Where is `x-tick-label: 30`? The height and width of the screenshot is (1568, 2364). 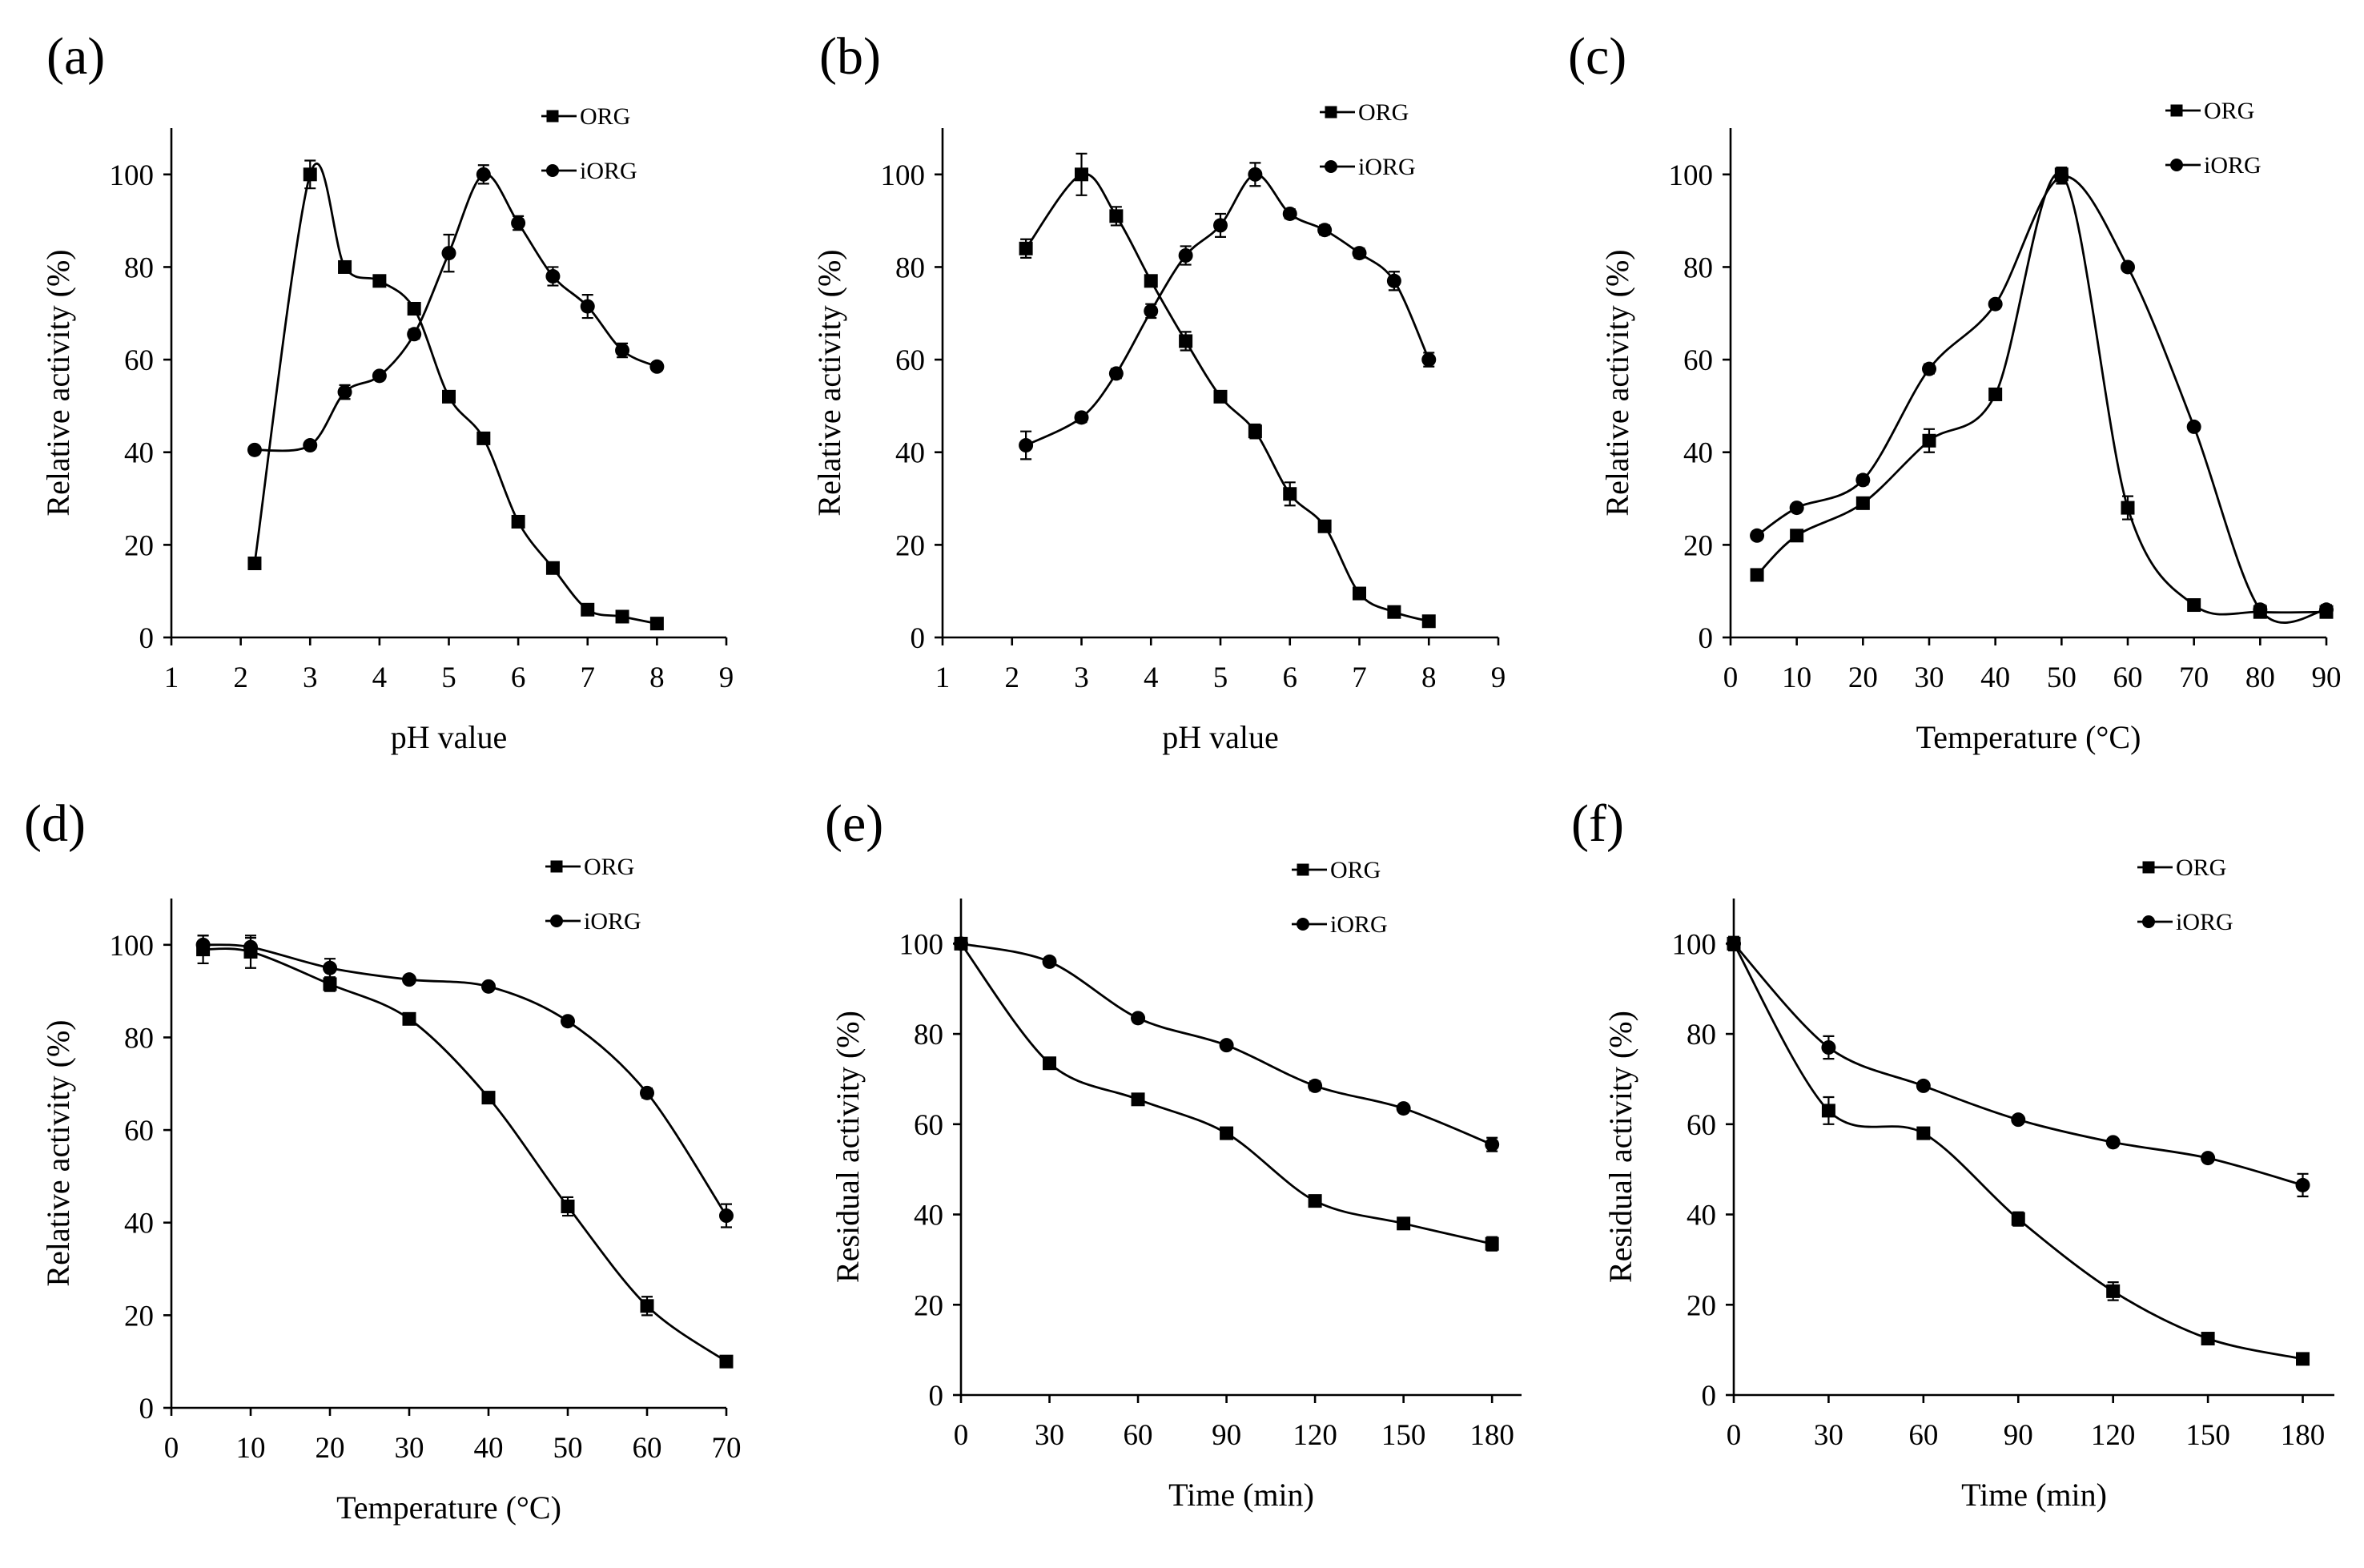 x-tick-label: 30 is located at coordinates (1828, 1436).